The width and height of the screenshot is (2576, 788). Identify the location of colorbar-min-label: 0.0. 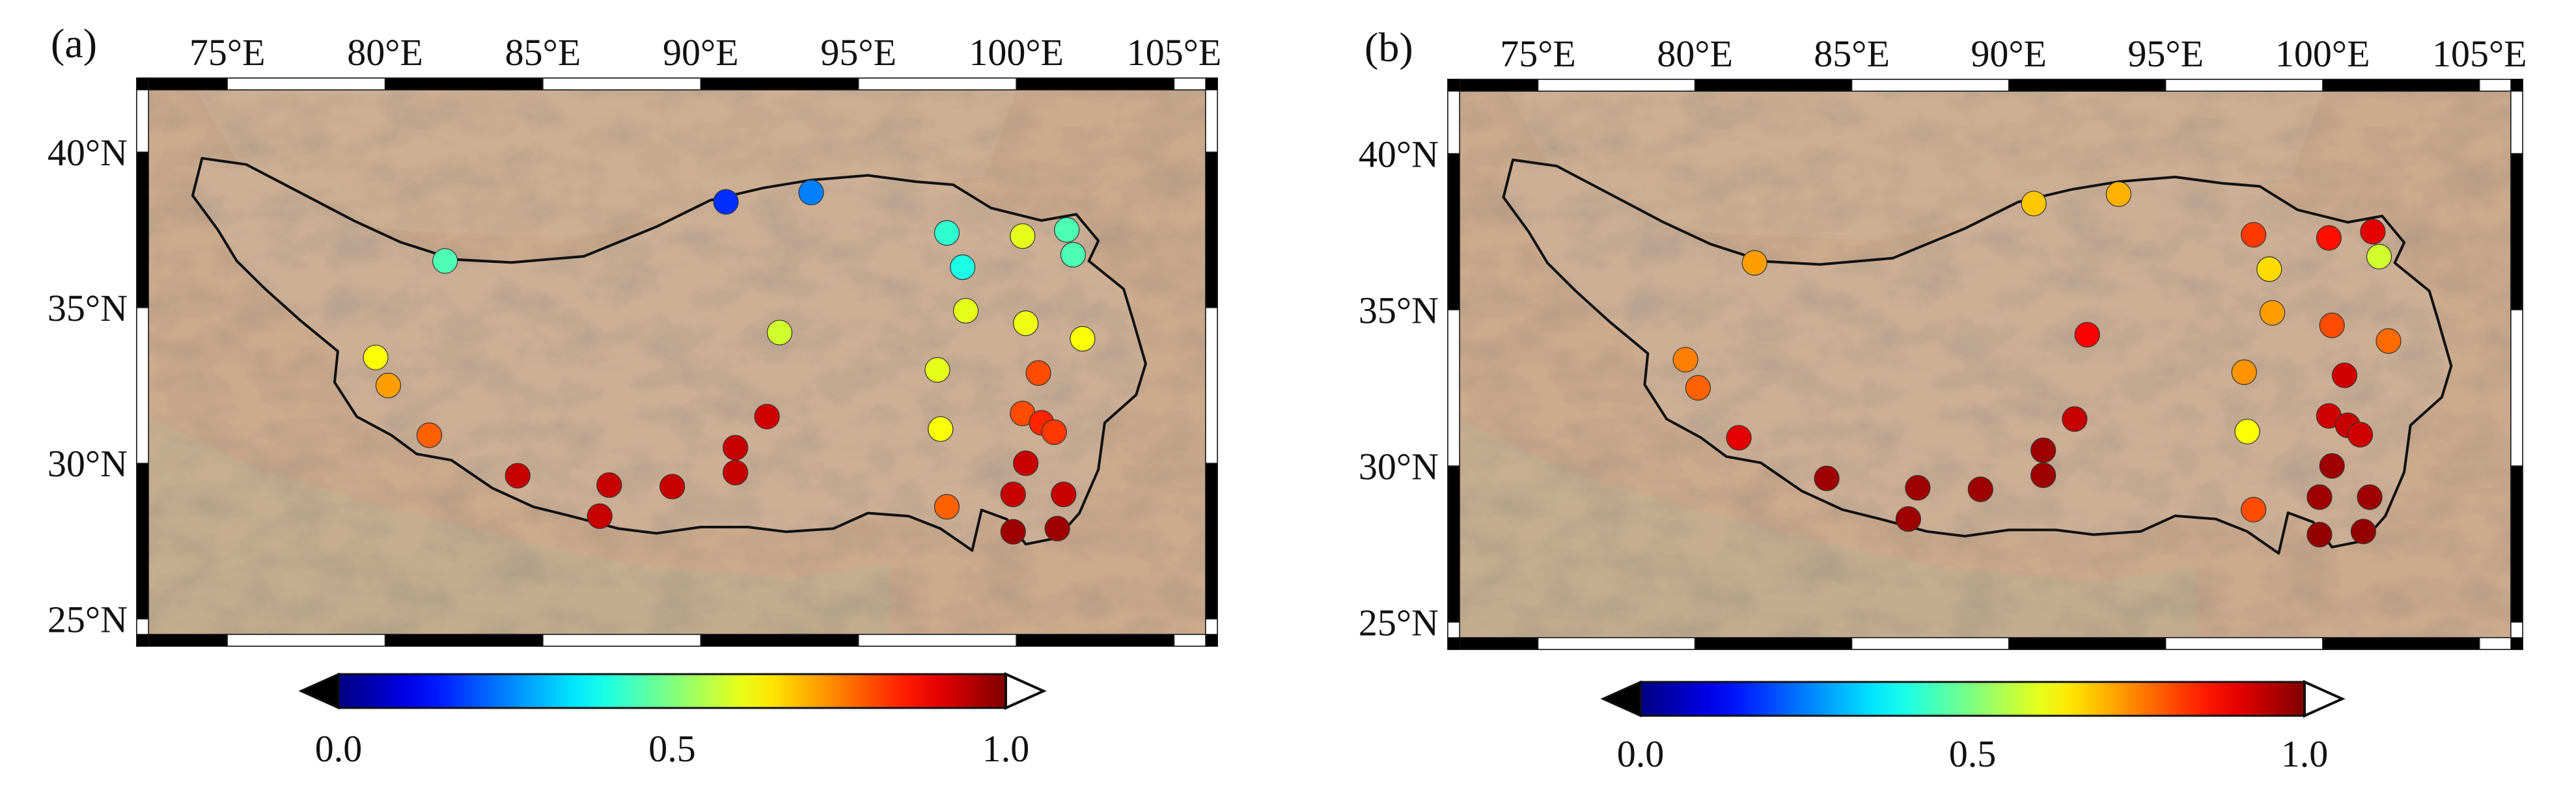
(1641, 754).